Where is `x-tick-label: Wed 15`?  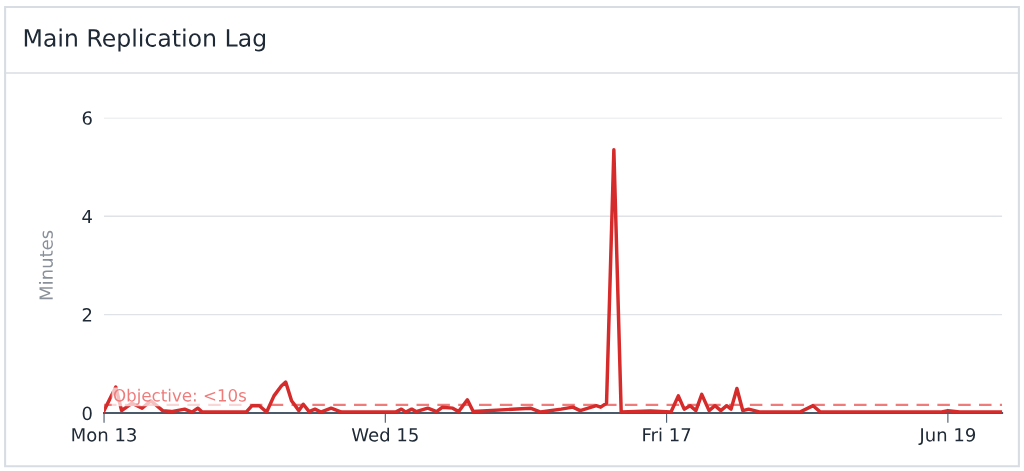 x-tick-label: Wed 15 is located at coordinates (384, 434).